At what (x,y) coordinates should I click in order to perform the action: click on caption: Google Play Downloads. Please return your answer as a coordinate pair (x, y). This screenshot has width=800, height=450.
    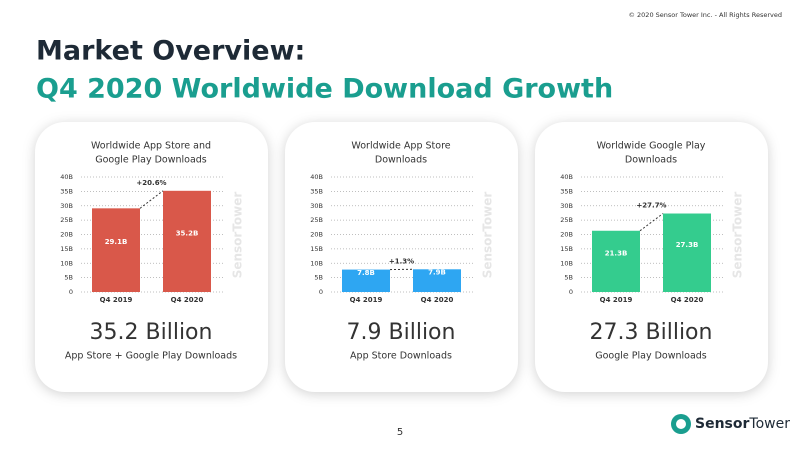
    Looking at the image, I should click on (651, 356).